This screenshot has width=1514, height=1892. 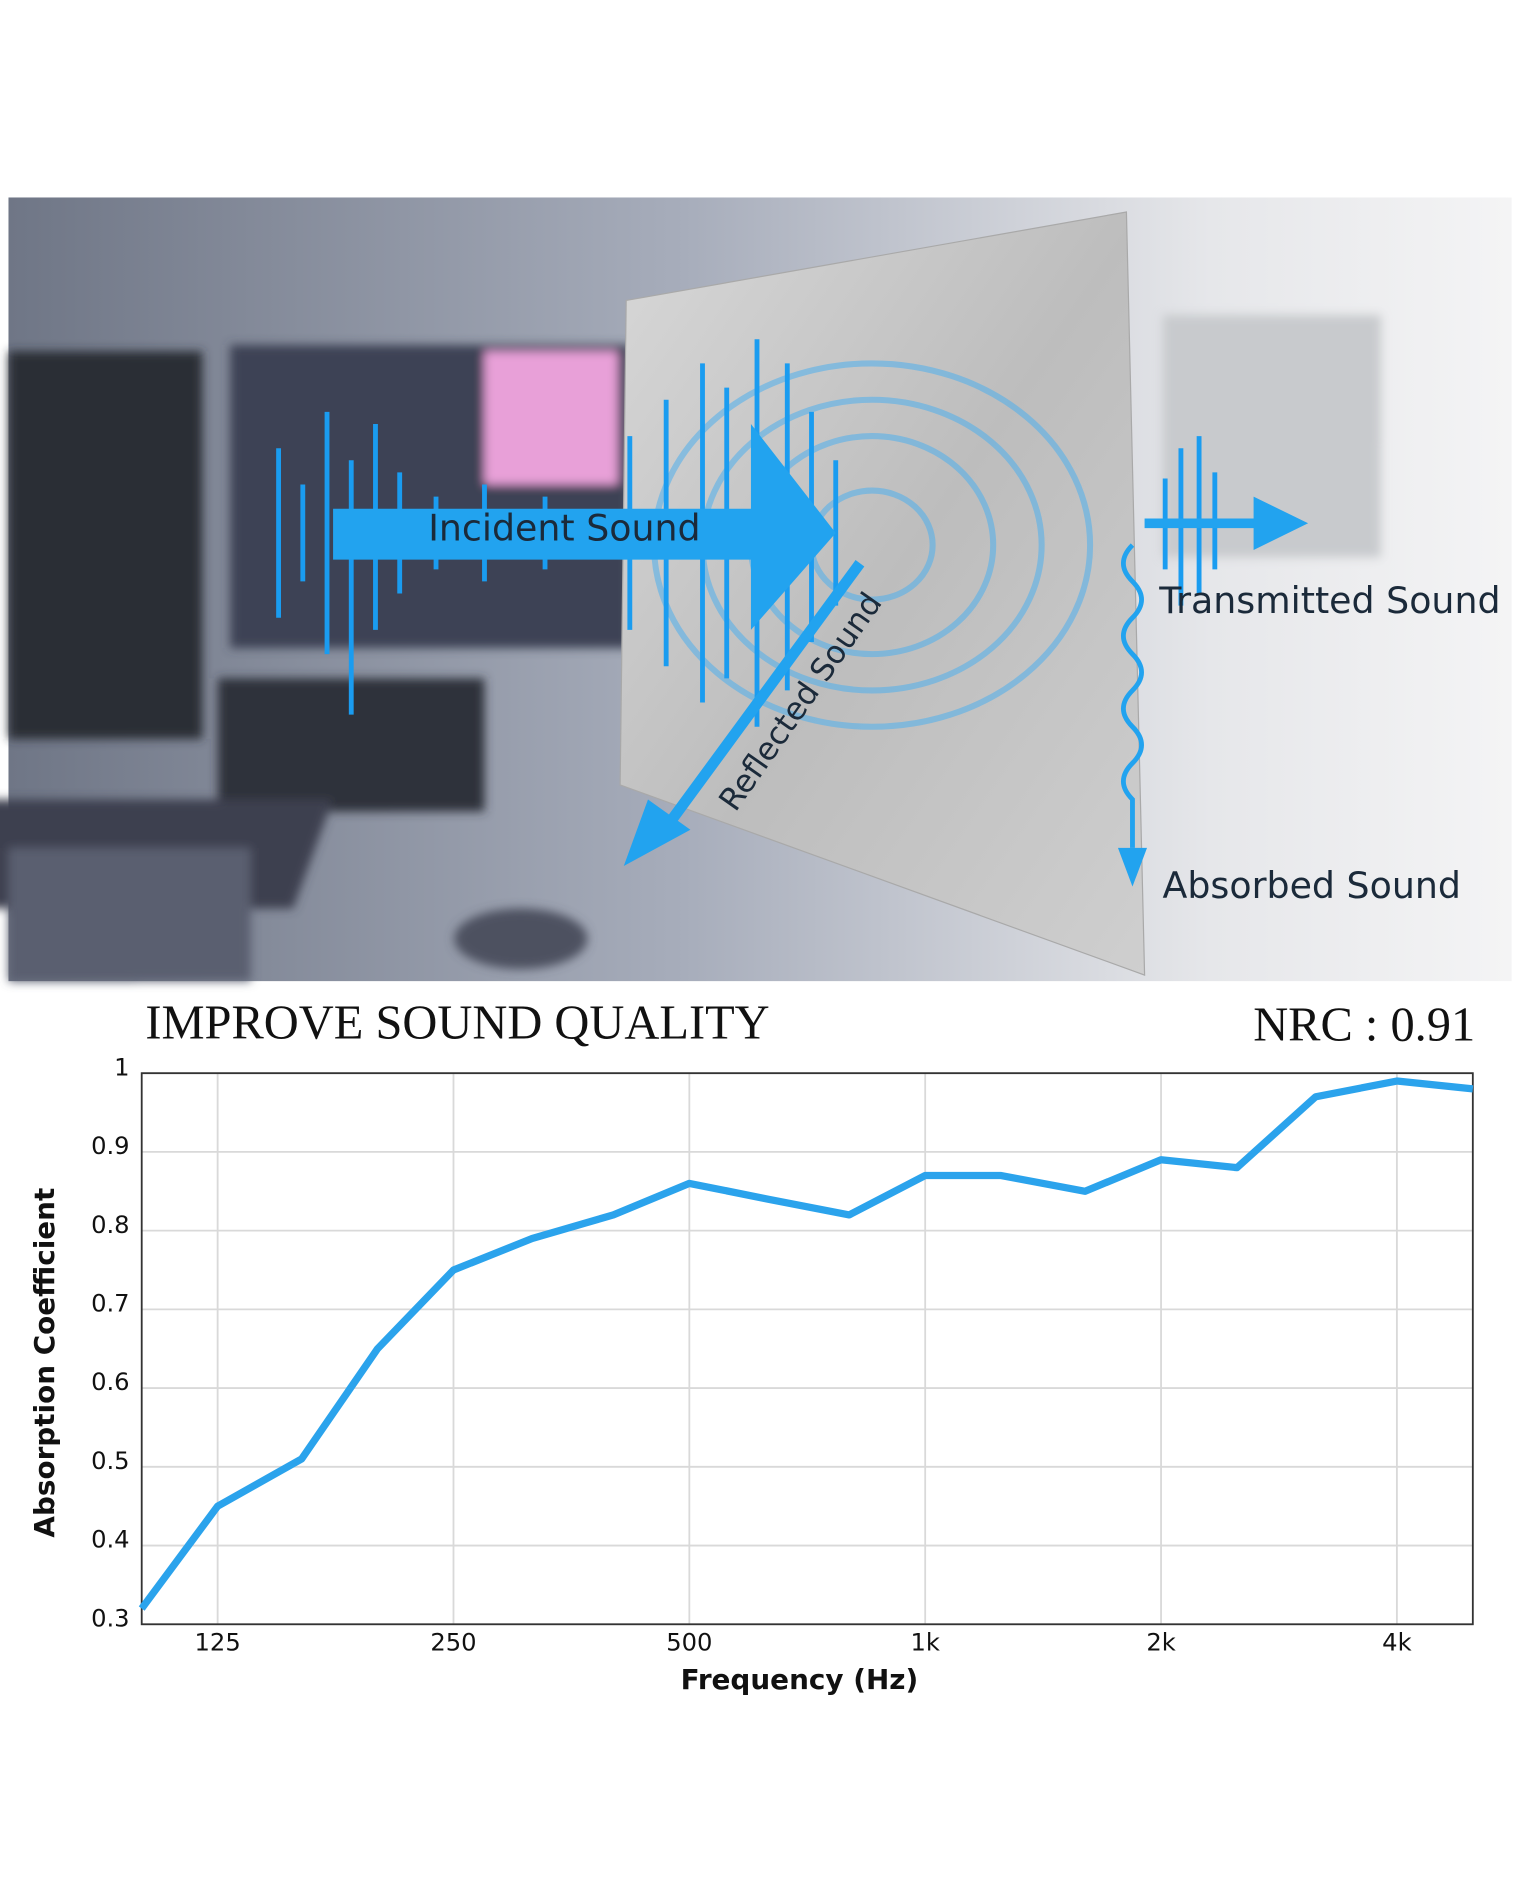 What do you see at coordinates (110, 1225) in the screenshot?
I see `y-tick-label: 0.8` at bounding box center [110, 1225].